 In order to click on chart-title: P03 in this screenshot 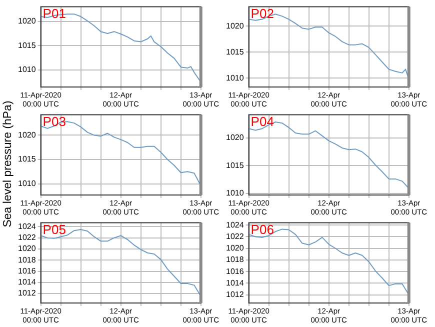, I will do `click(54, 121)`.